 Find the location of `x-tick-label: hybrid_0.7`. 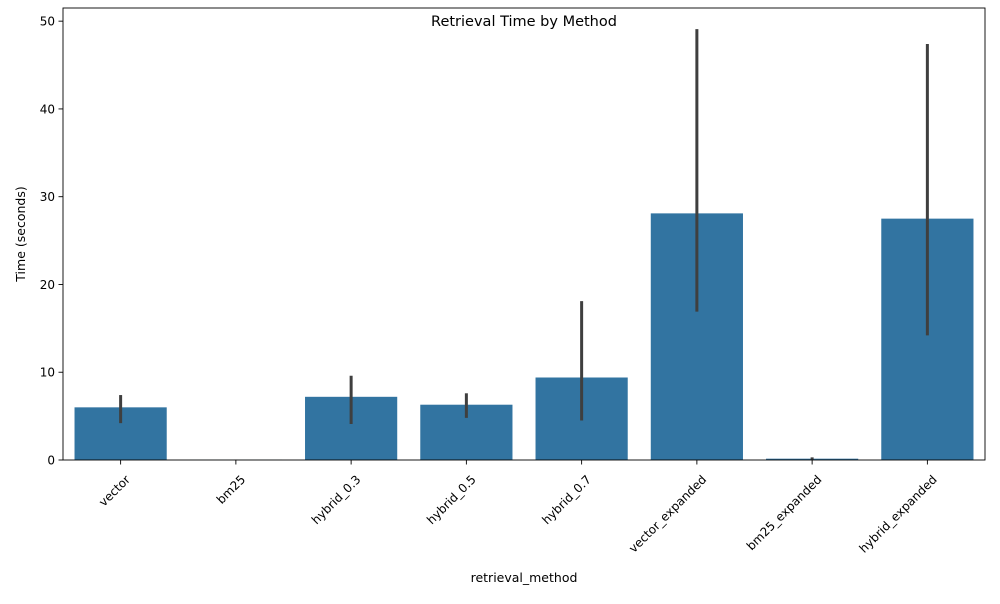

x-tick-label: hybrid_0.7 is located at coordinates (566, 499).